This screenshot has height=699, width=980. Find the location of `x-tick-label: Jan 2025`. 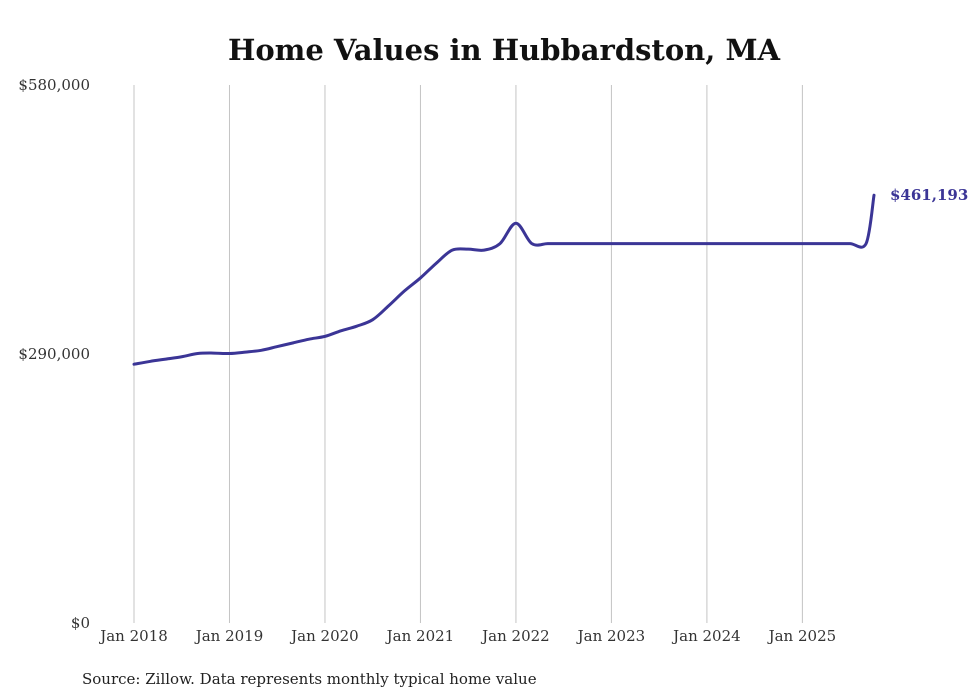

x-tick-label: Jan 2025 is located at coordinates (802, 636).